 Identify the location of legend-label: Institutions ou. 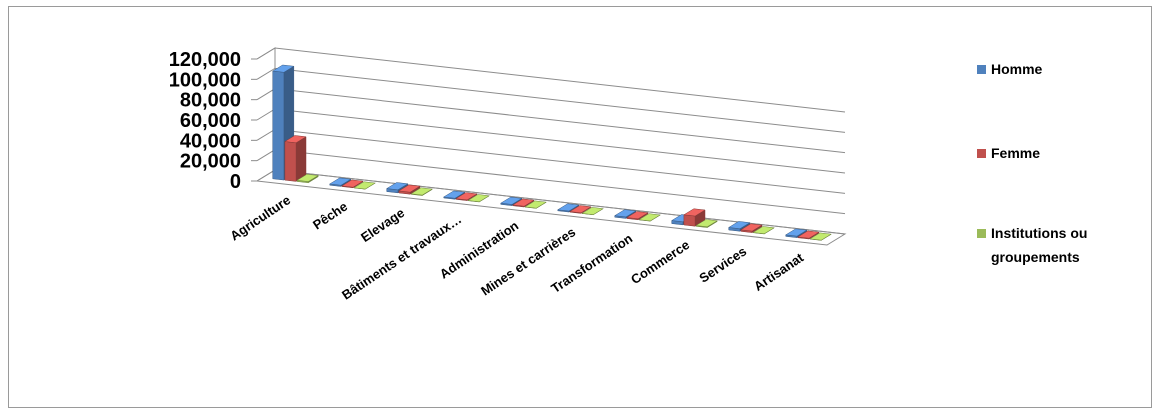
(1039, 233).